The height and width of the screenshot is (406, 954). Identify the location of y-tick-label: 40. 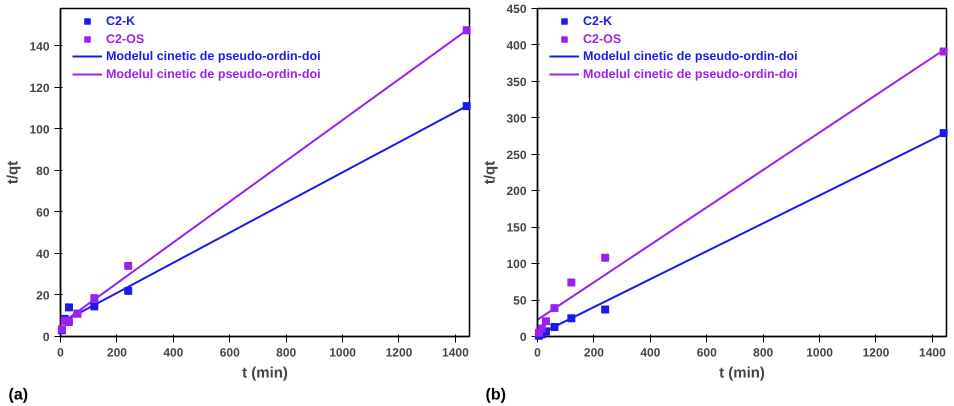
(43, 253).